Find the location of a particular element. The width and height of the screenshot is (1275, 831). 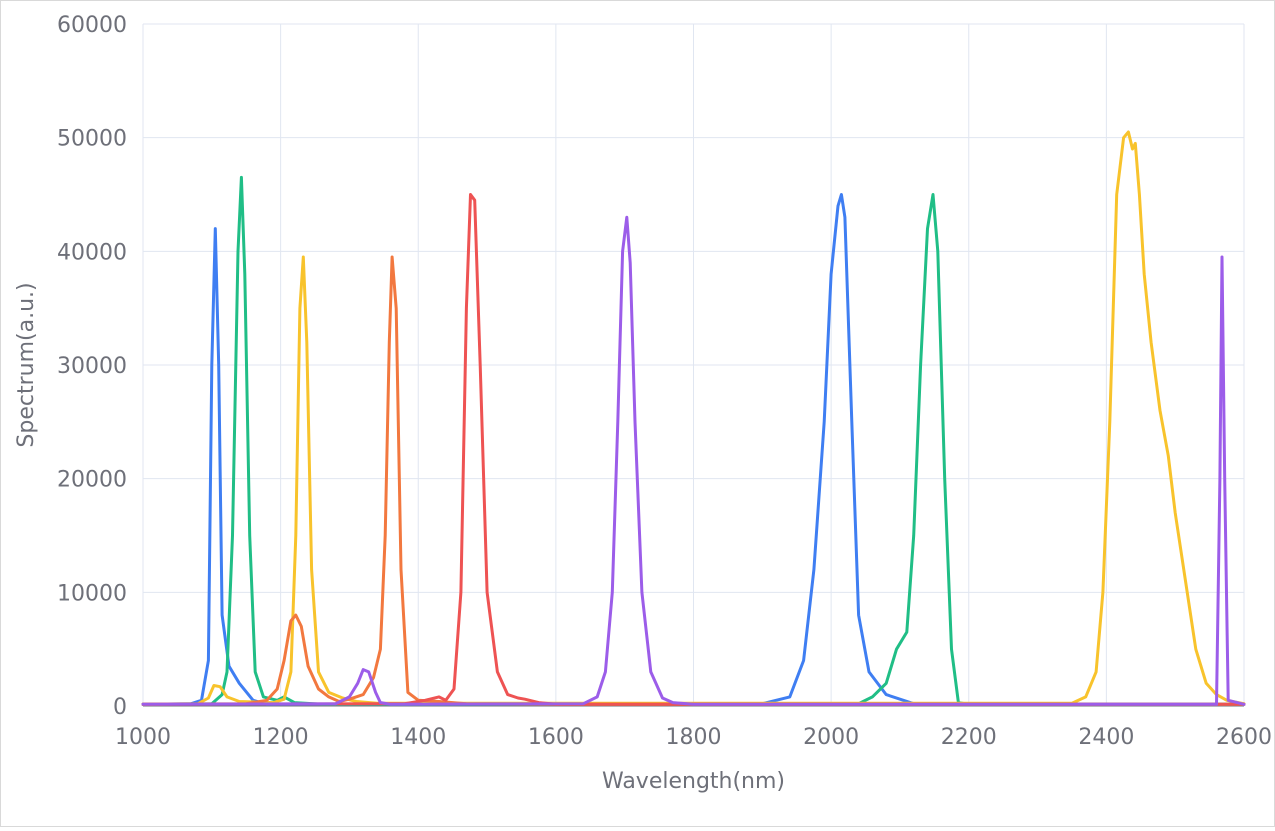

x-tick-label: 1800 is located at coordinates (694, 737).